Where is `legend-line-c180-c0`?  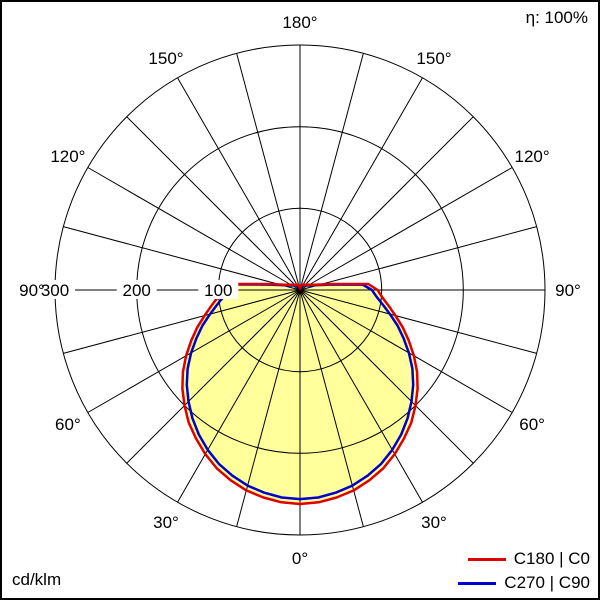 legend-line-c180-c0 is located at coordinates (486, 559).